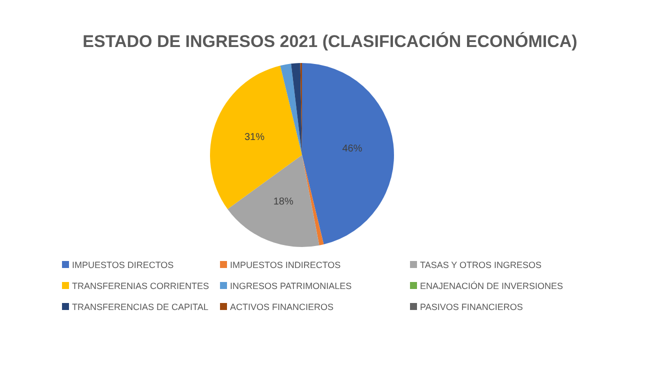  Describe the element at coordinates (352, 149) in the screenshot. I see `data-label: 46%` at that location.